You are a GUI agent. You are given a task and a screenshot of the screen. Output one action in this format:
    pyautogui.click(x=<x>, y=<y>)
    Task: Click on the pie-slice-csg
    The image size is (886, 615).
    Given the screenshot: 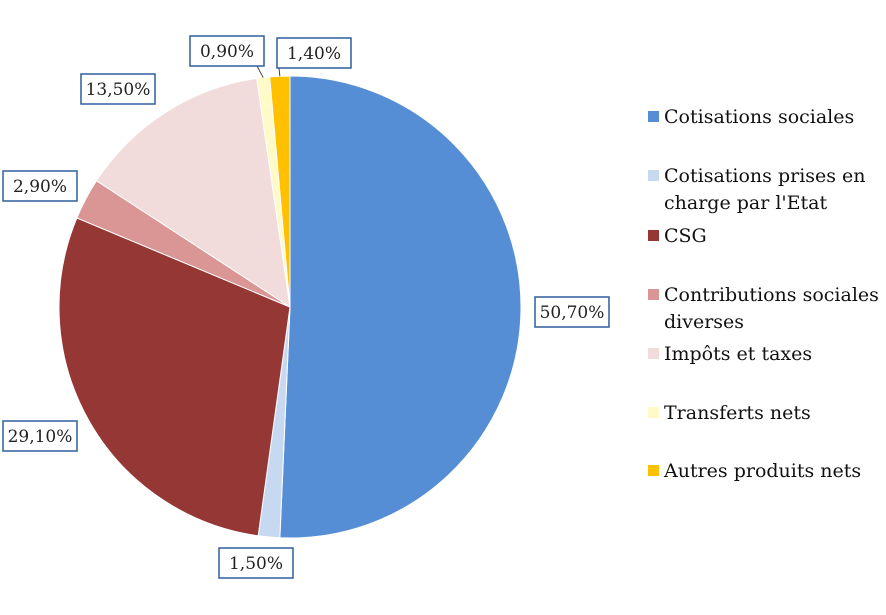 What is the action you would take?
    pyautogui.click(x=174, y=377)
    